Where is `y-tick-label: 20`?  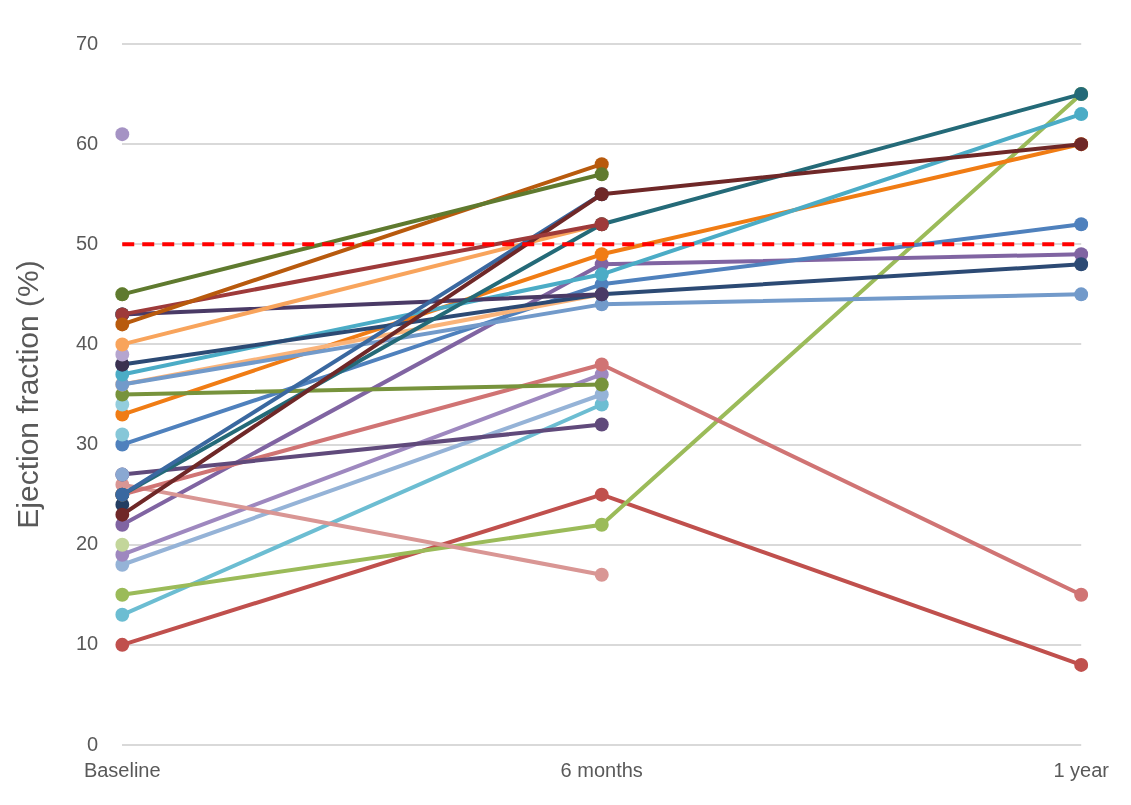
y-tick-label: 20 is located at coordinates (87, 543).